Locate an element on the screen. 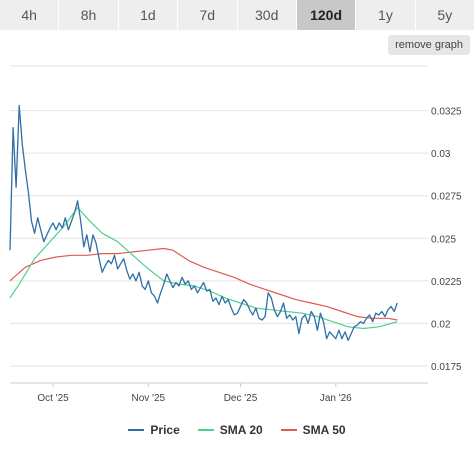  chart-legend: Price SMA 20 SMA 50 is located at coordinates (237, 430).